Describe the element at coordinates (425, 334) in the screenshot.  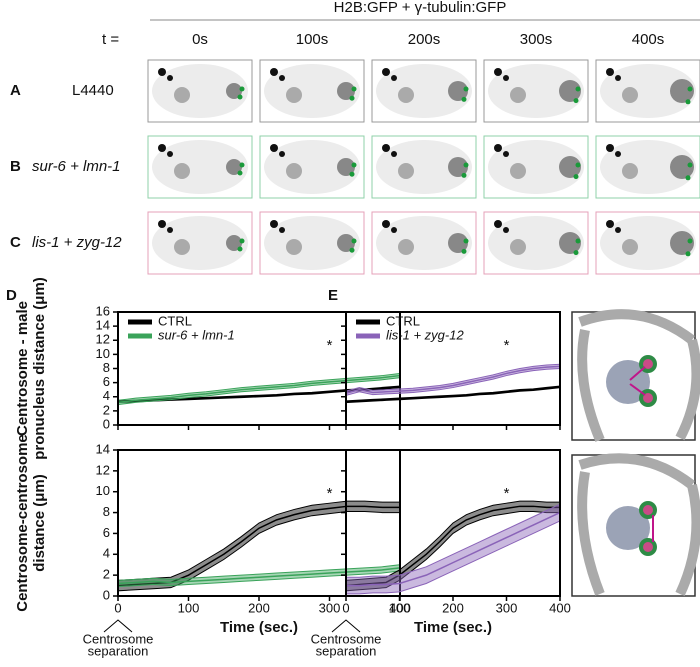
I see `legend-label: lis-1 + zyg-12` at that location.